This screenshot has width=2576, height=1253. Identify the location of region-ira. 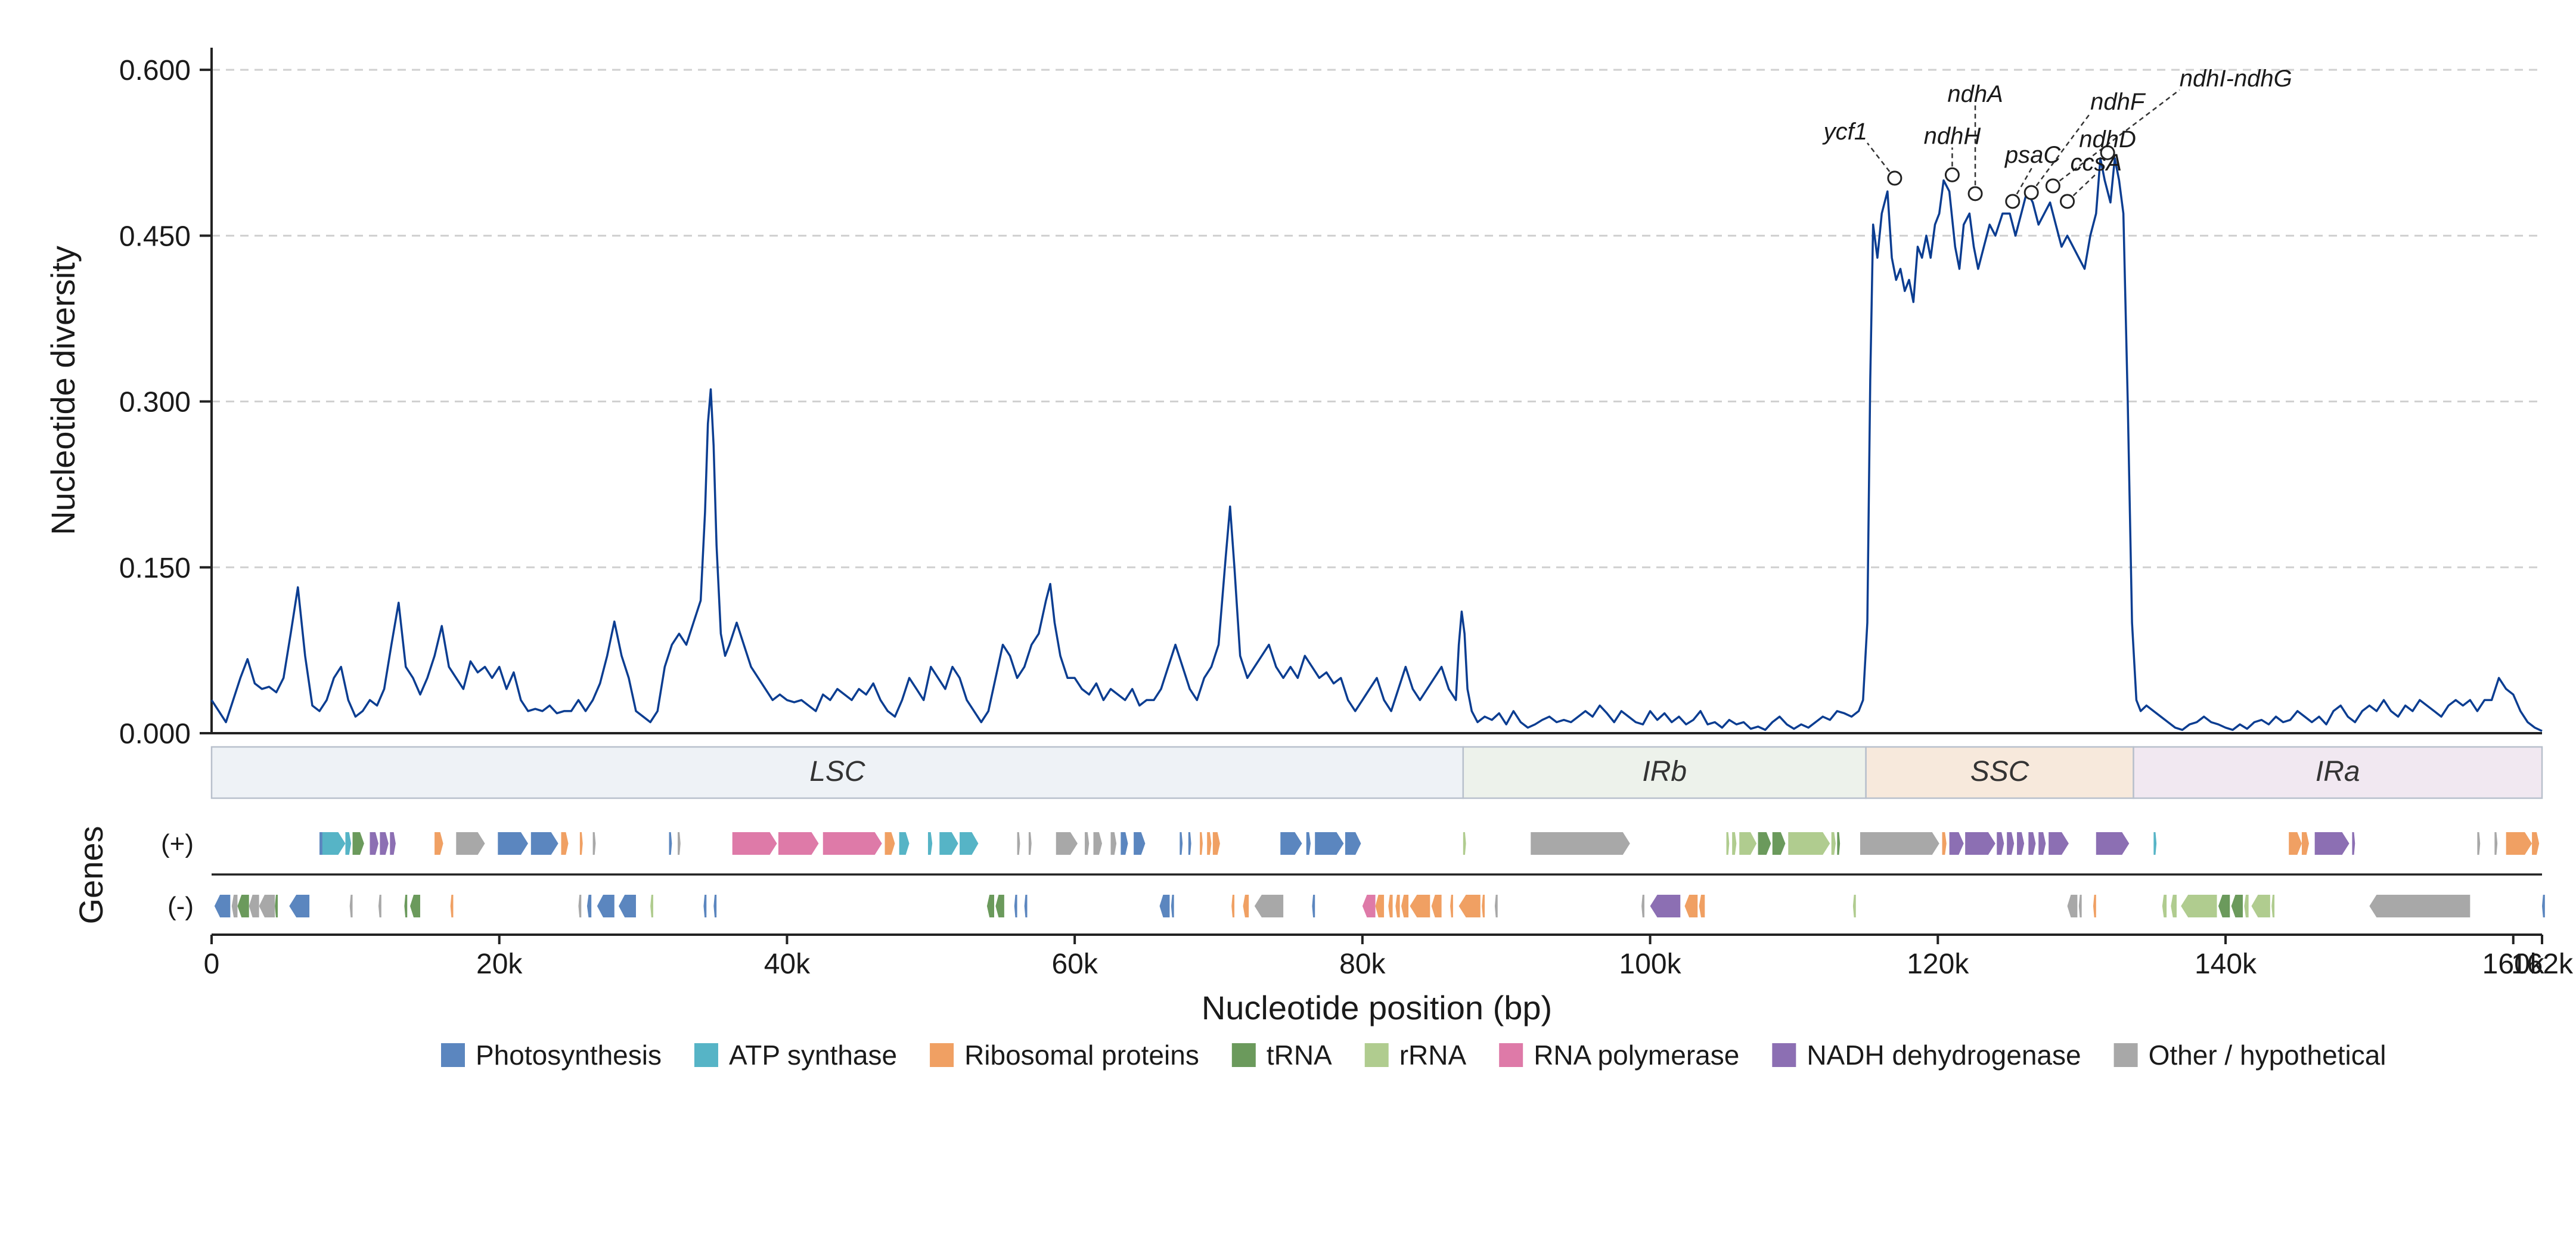
(2338, 772).